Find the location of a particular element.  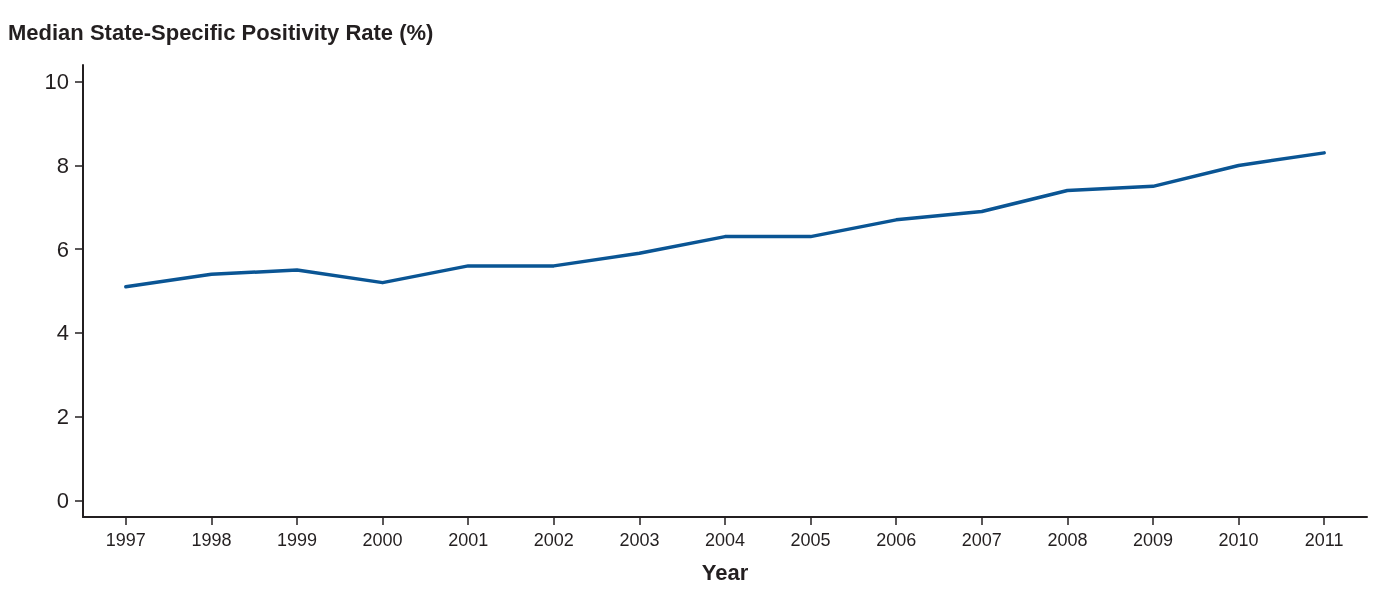

x-tick-label: 2008 is located at coordinates (1067, 540).